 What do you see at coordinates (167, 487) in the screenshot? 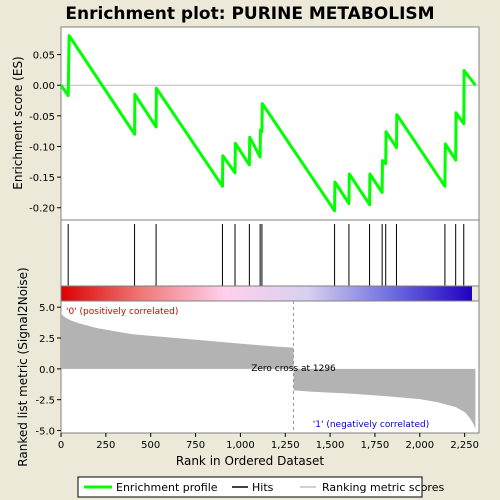
I see `legend-label: Enrichment profile` at bounding box center [167, 487].